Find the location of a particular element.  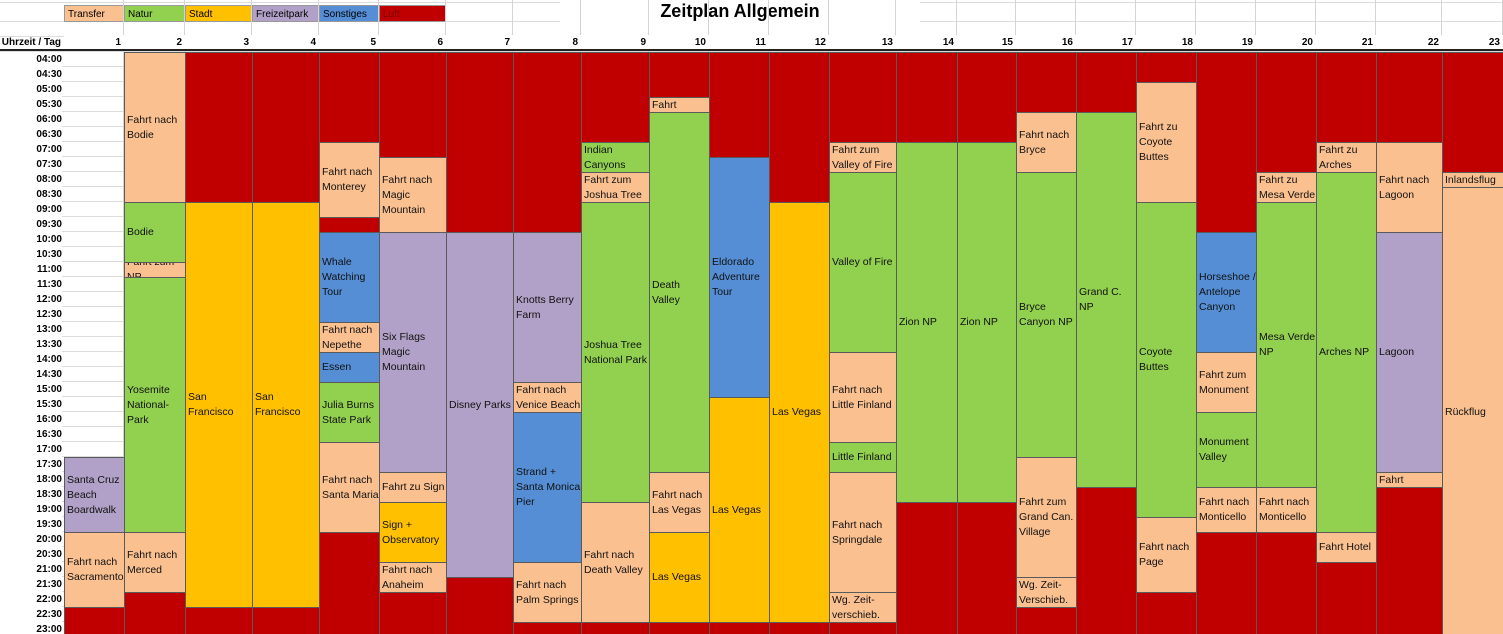

schedule-block: Fahrt nach Springdale is located at coordinates (863, 532).